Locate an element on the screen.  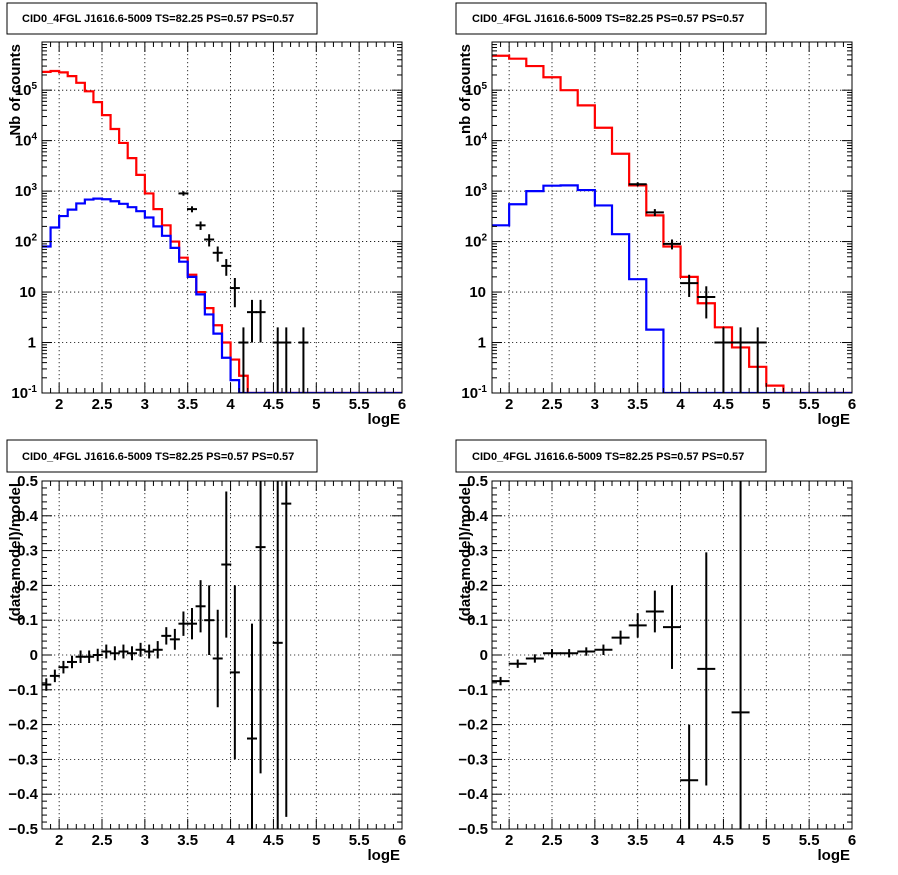
y-tick-label: −0.1 is located at coordinates (473, 690).